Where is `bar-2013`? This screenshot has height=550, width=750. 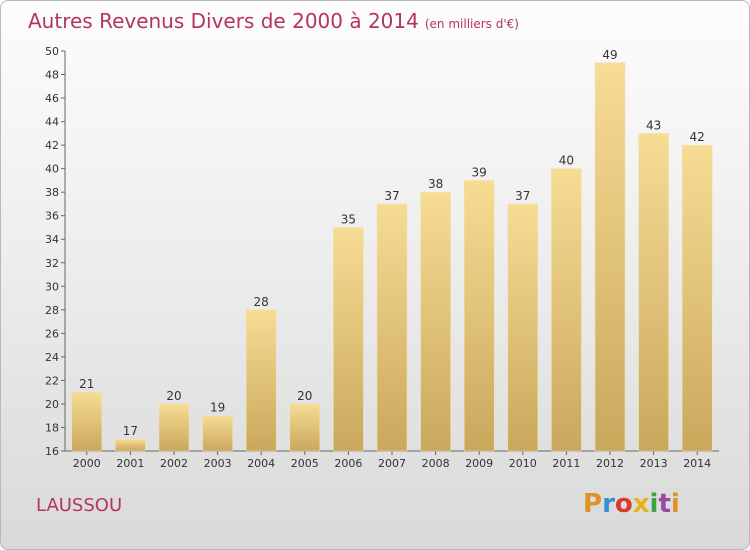 bar-2013 is located at coordinates (653, 292).